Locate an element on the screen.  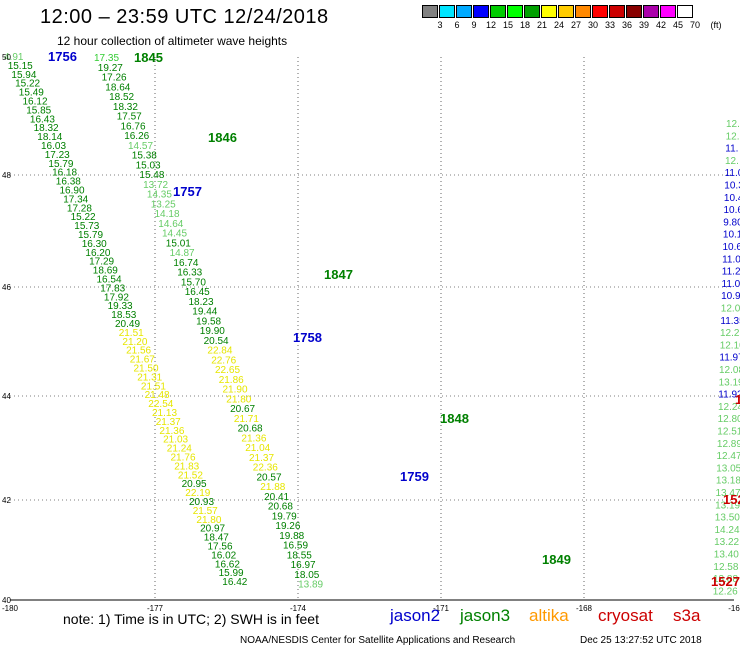
wave-height-value: 21.80 is located at coordinates (208, 520).